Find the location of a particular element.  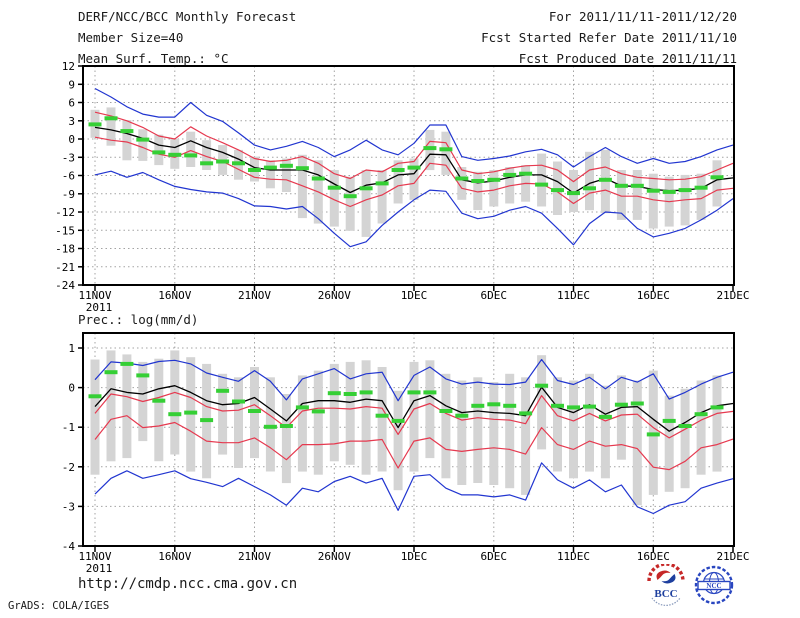

svg-text: -24 is located at coordinates (65, 285).